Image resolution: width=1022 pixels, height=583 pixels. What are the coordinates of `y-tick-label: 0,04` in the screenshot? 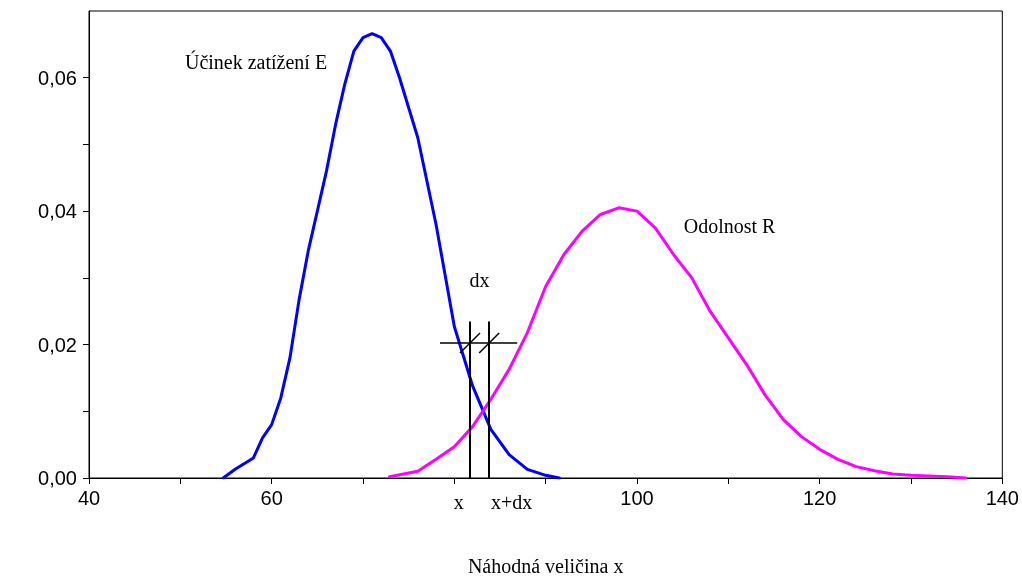 It's located at (57, 211).